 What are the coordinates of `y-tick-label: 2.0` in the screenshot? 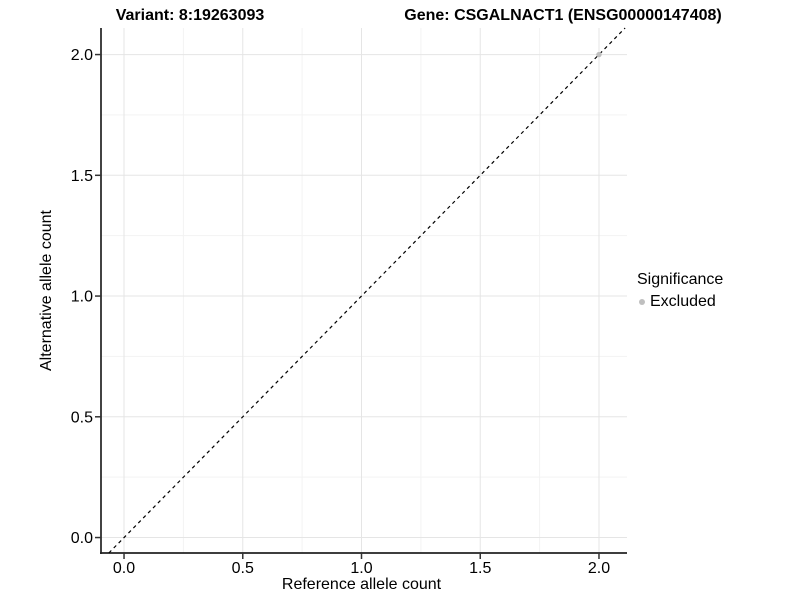 It's located at (82, 55).